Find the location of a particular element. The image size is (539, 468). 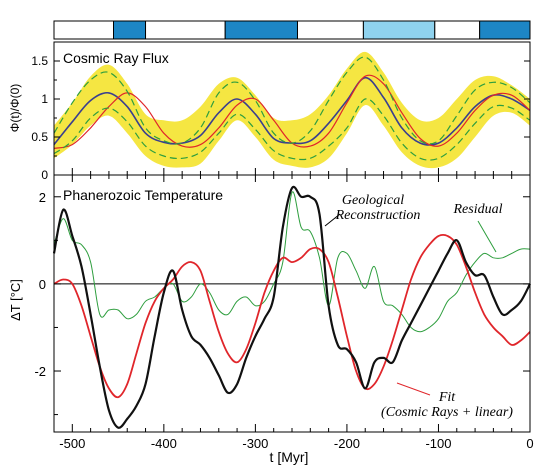

bottom-y-tick-label-2: 2 is located at coordinates (42, 197).